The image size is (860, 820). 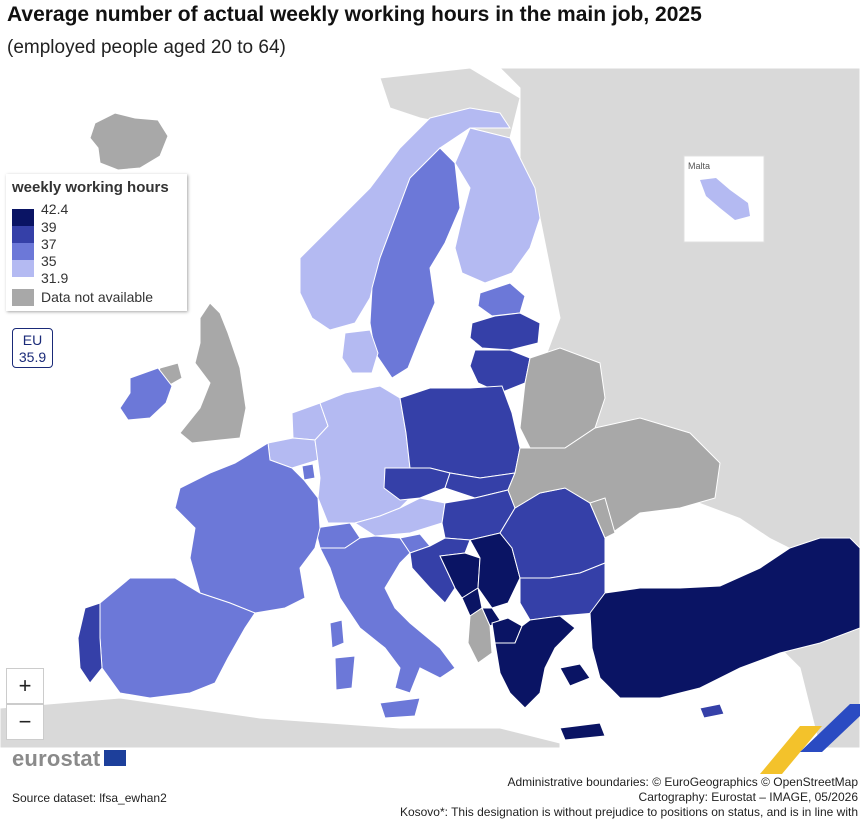 What do you see at coordinates (177, 638) in the screenshot?
I see `region-spain` at bounding box center [177, 638].